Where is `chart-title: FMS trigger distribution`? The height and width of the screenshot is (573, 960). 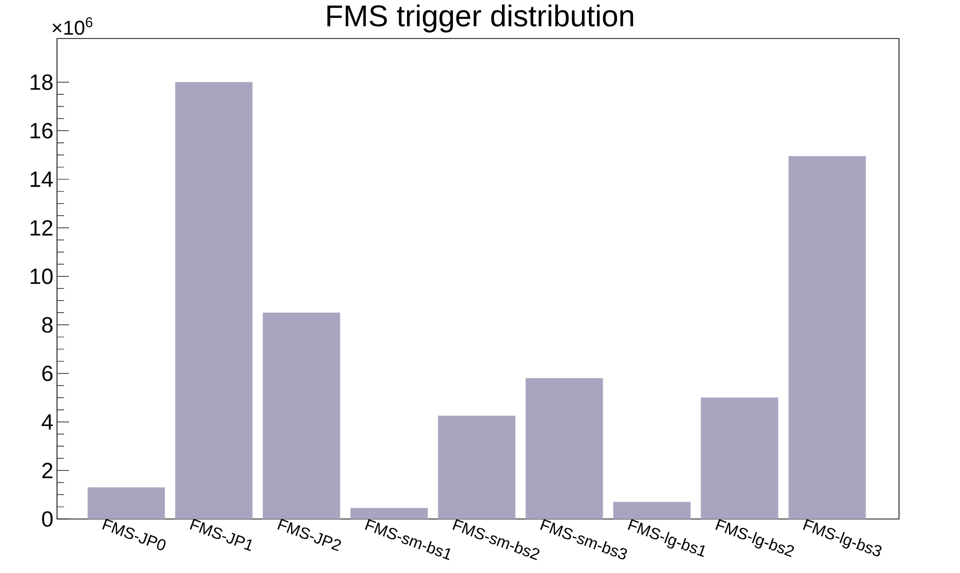
chart-title: FMS trigger distribution is located at coordinates (480, 18).